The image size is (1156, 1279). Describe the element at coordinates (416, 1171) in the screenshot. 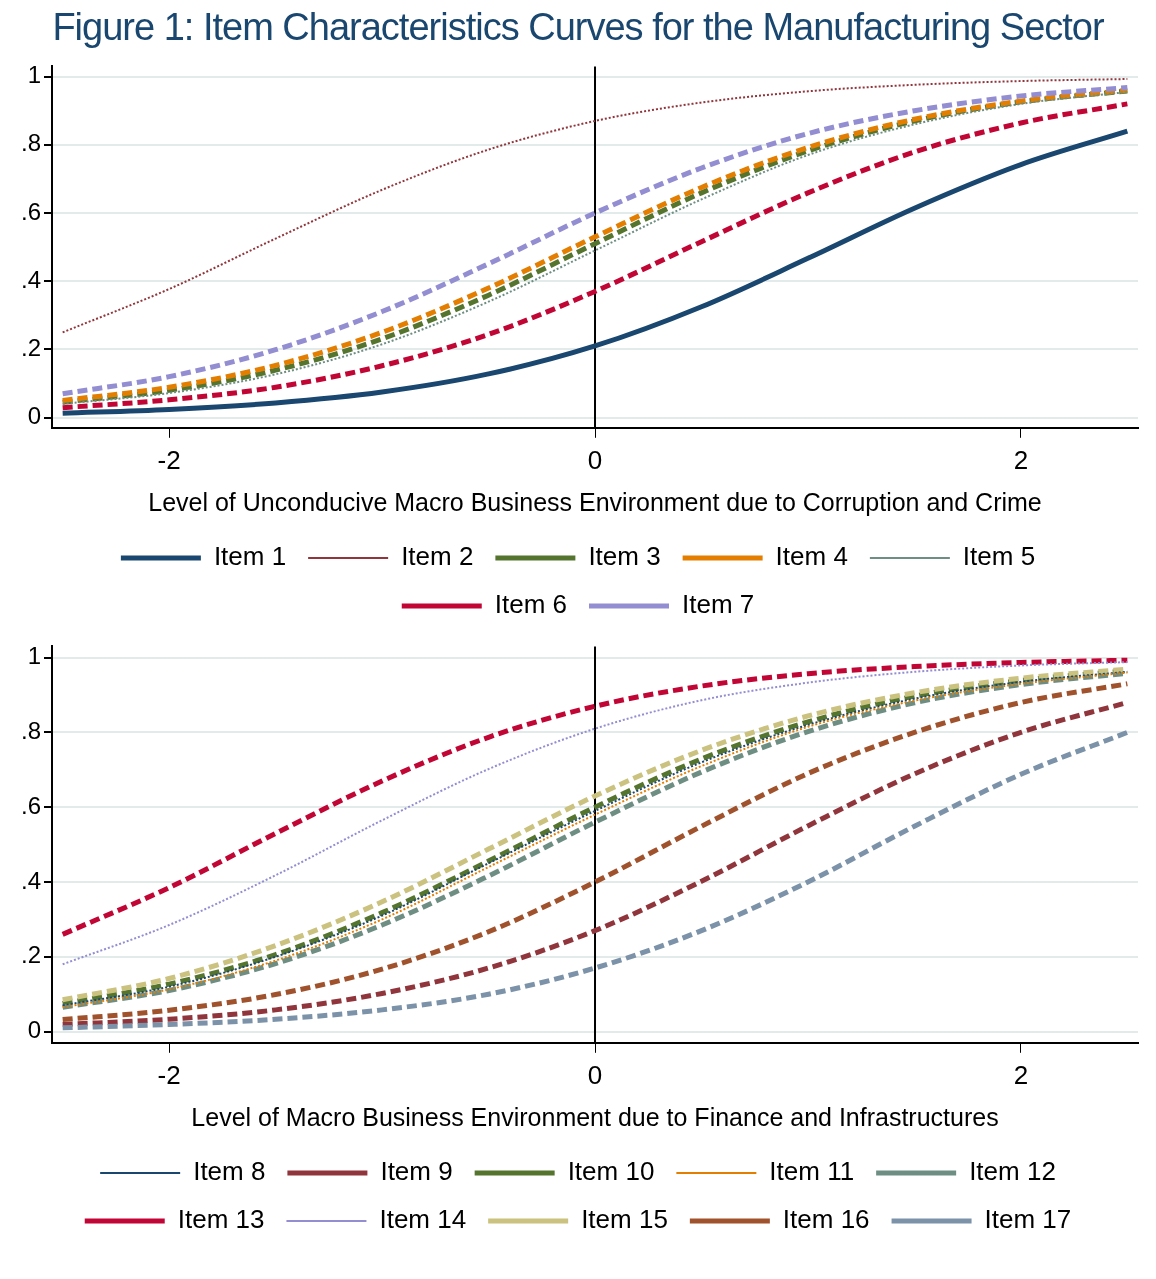

I see `legend-label: Item 9` at that location.